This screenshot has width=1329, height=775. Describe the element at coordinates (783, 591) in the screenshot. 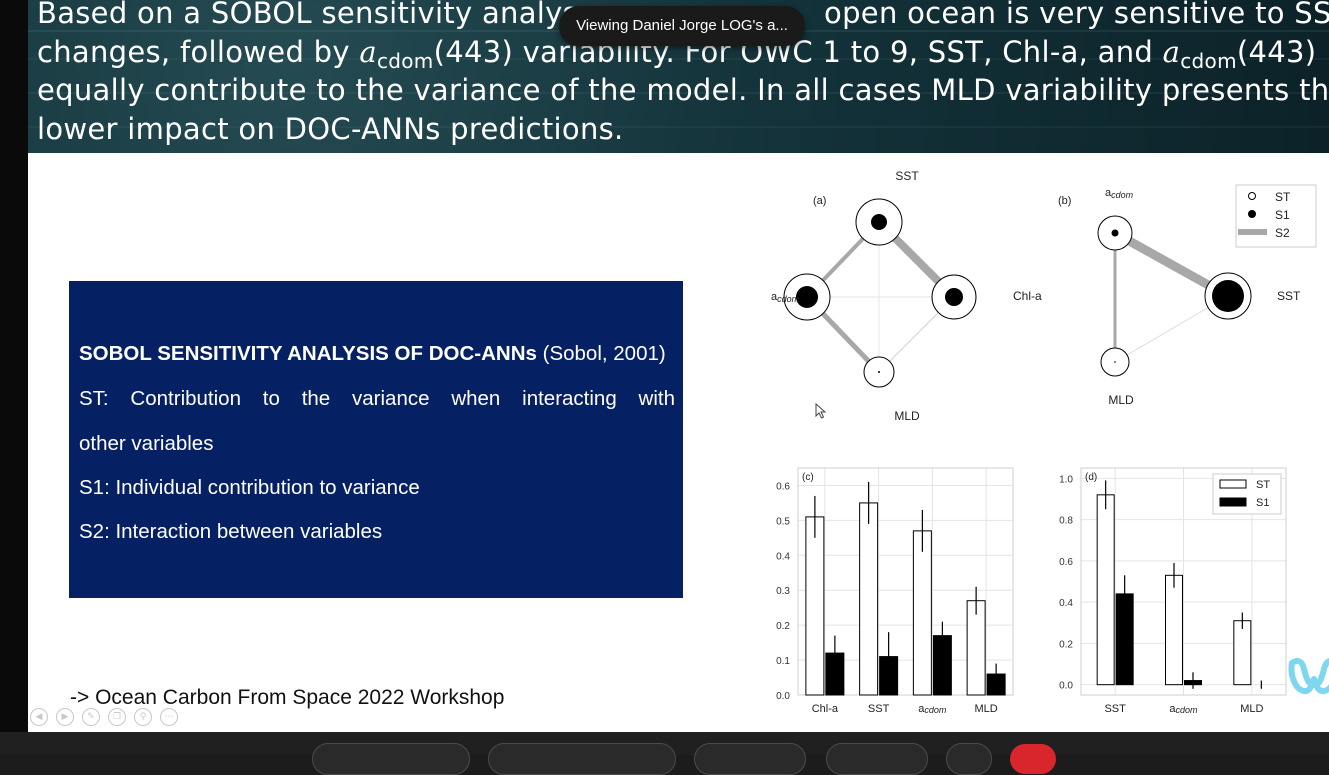

I see `y-tick-label: 0.3` at that location.